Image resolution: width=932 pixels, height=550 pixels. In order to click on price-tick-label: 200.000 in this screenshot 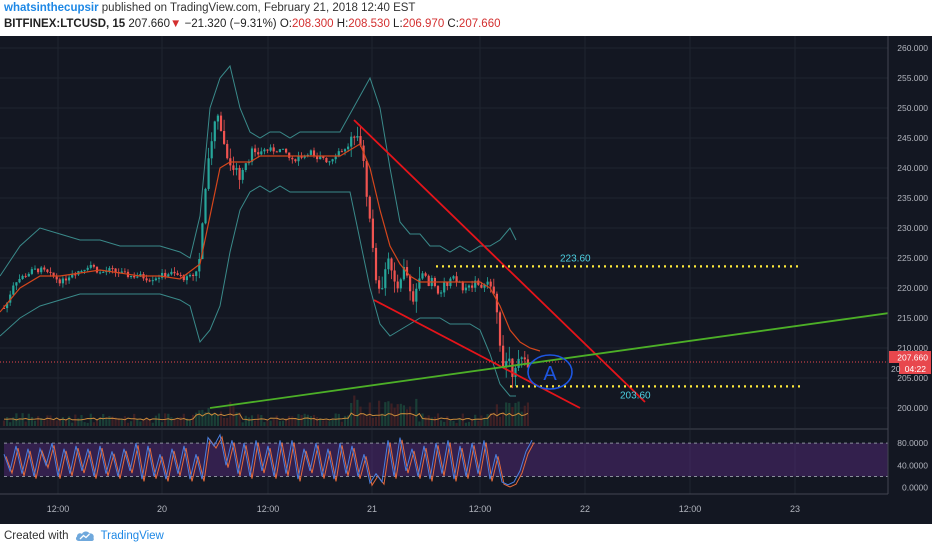, I will do `click(912, 408)`.